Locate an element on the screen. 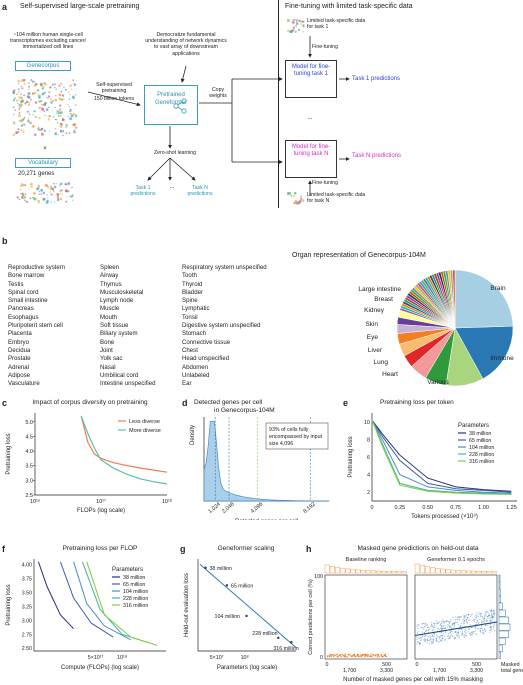  g-title: Geneformer scaling is located at coordinates (246, 548).